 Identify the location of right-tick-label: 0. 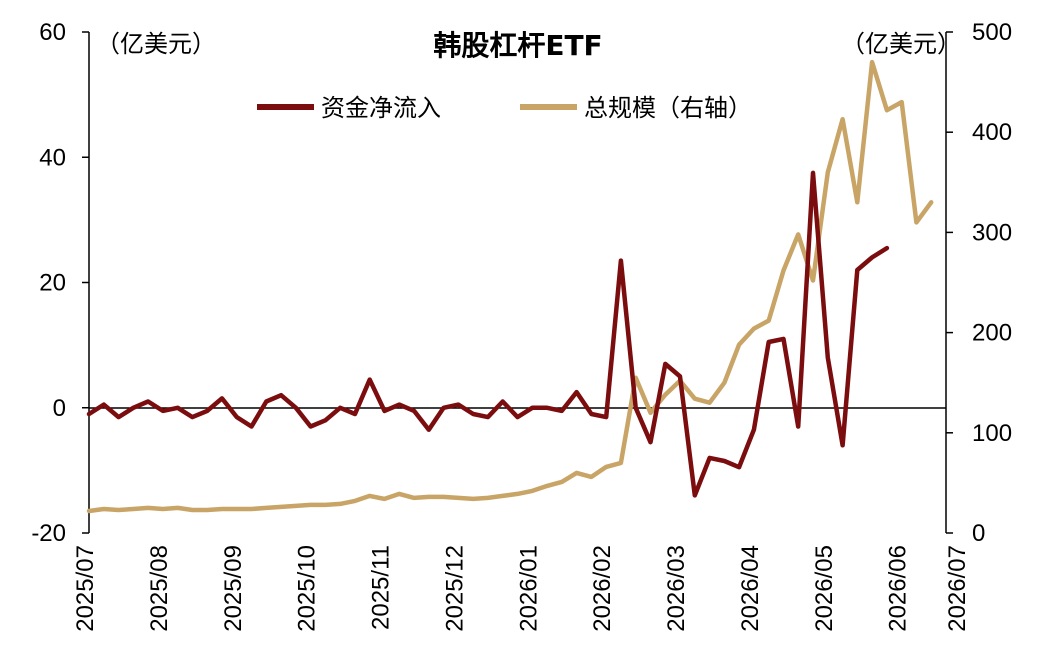
(978, 533).